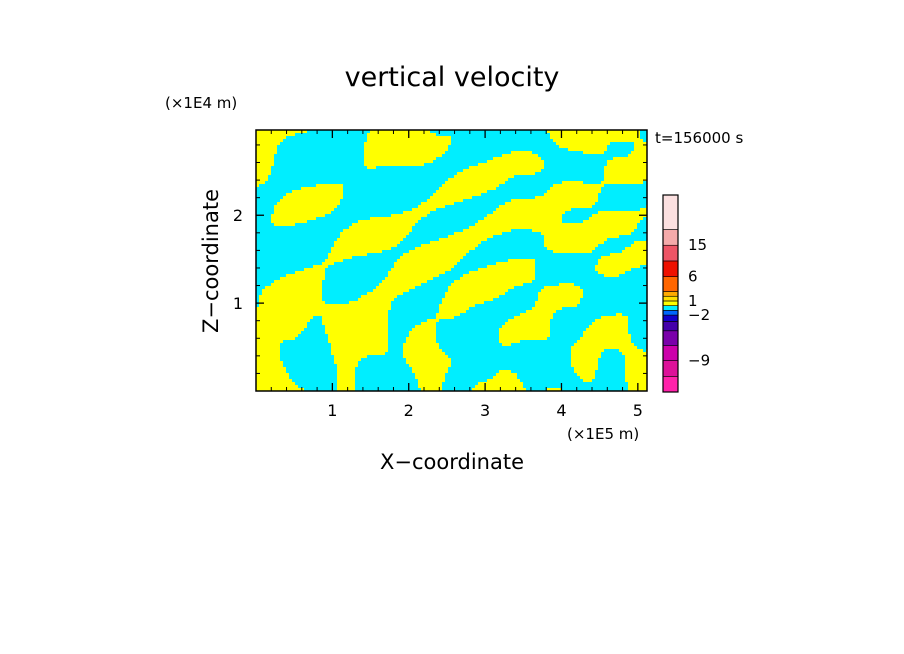 The image size is (904, 654). I want to click on x-tick-label: 4, so click(561, 410).